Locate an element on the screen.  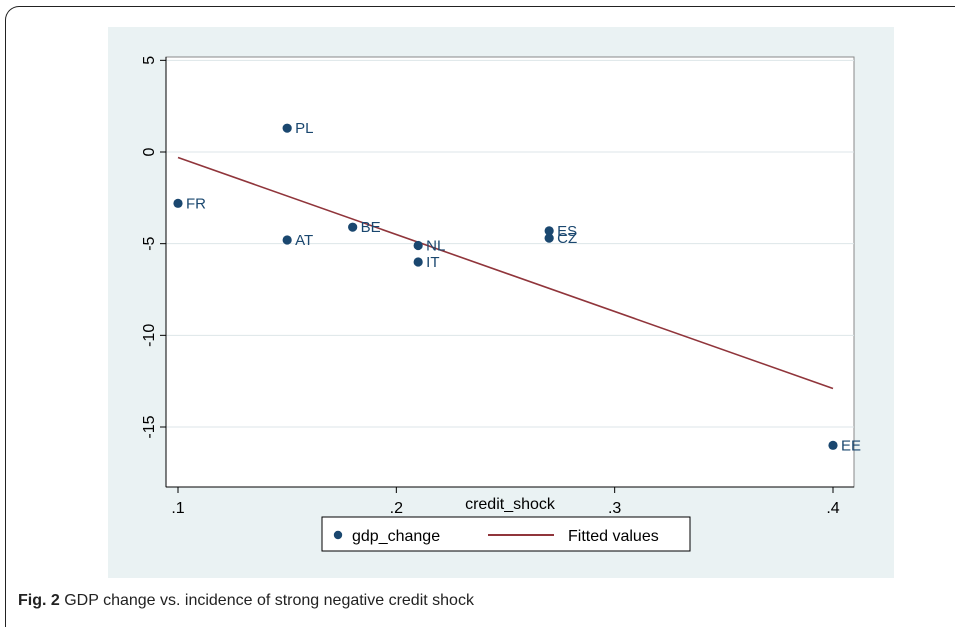
x-tick-label: .3 is located at coordinates (614, 508).